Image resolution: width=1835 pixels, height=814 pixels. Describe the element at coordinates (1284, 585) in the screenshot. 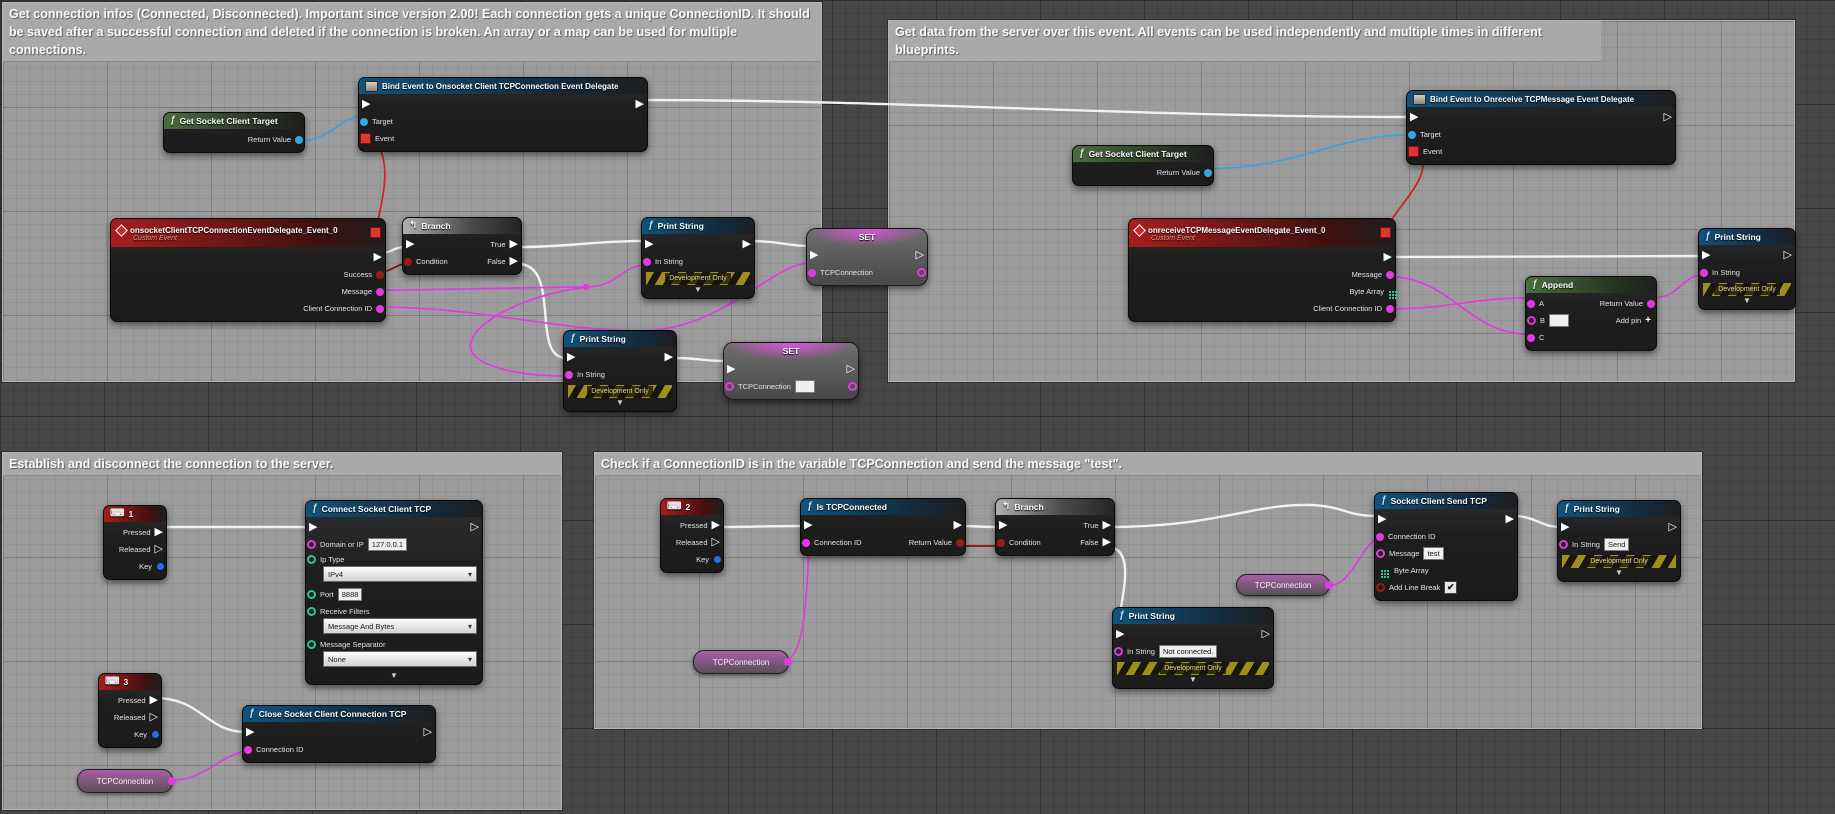

I see `variable-get-tcpconnection-3: TCPConnection` at that location.